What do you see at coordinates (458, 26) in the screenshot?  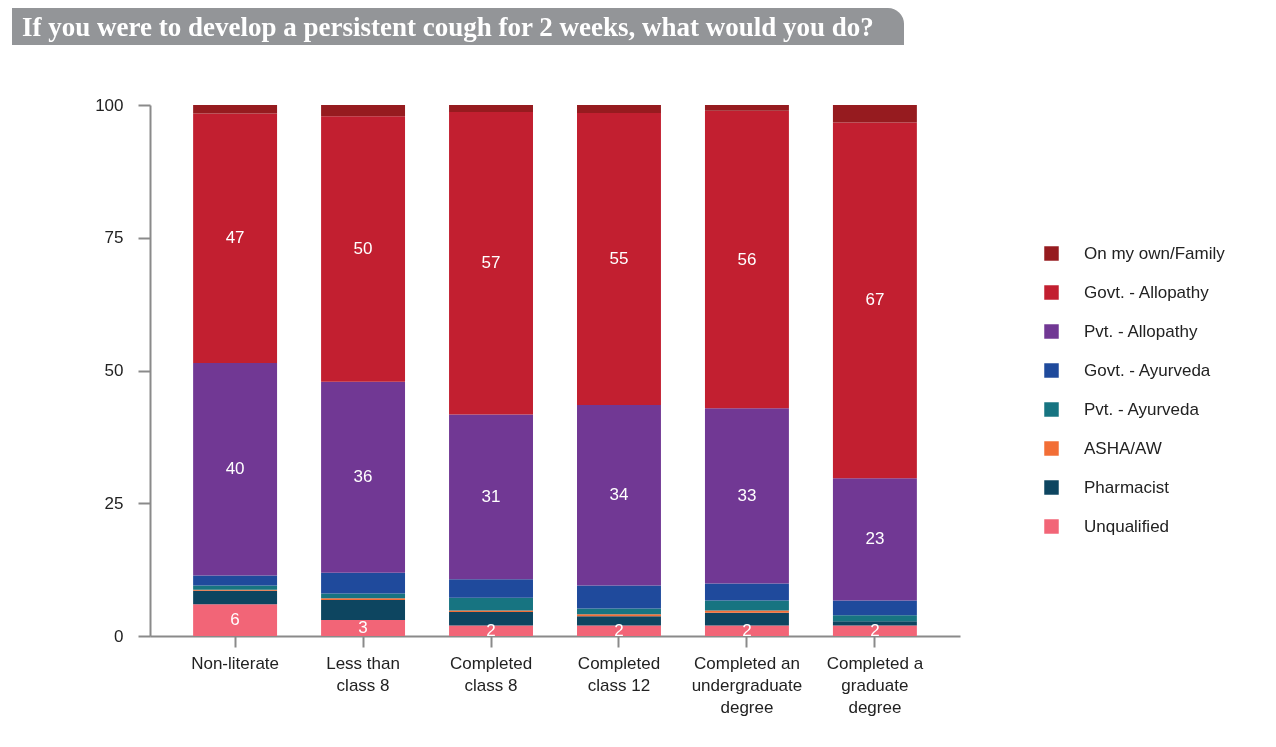 I see `chart-title: If you were to develop a persistent cough for 2 weeks, what would you do?` at bounding box center [458, 26].